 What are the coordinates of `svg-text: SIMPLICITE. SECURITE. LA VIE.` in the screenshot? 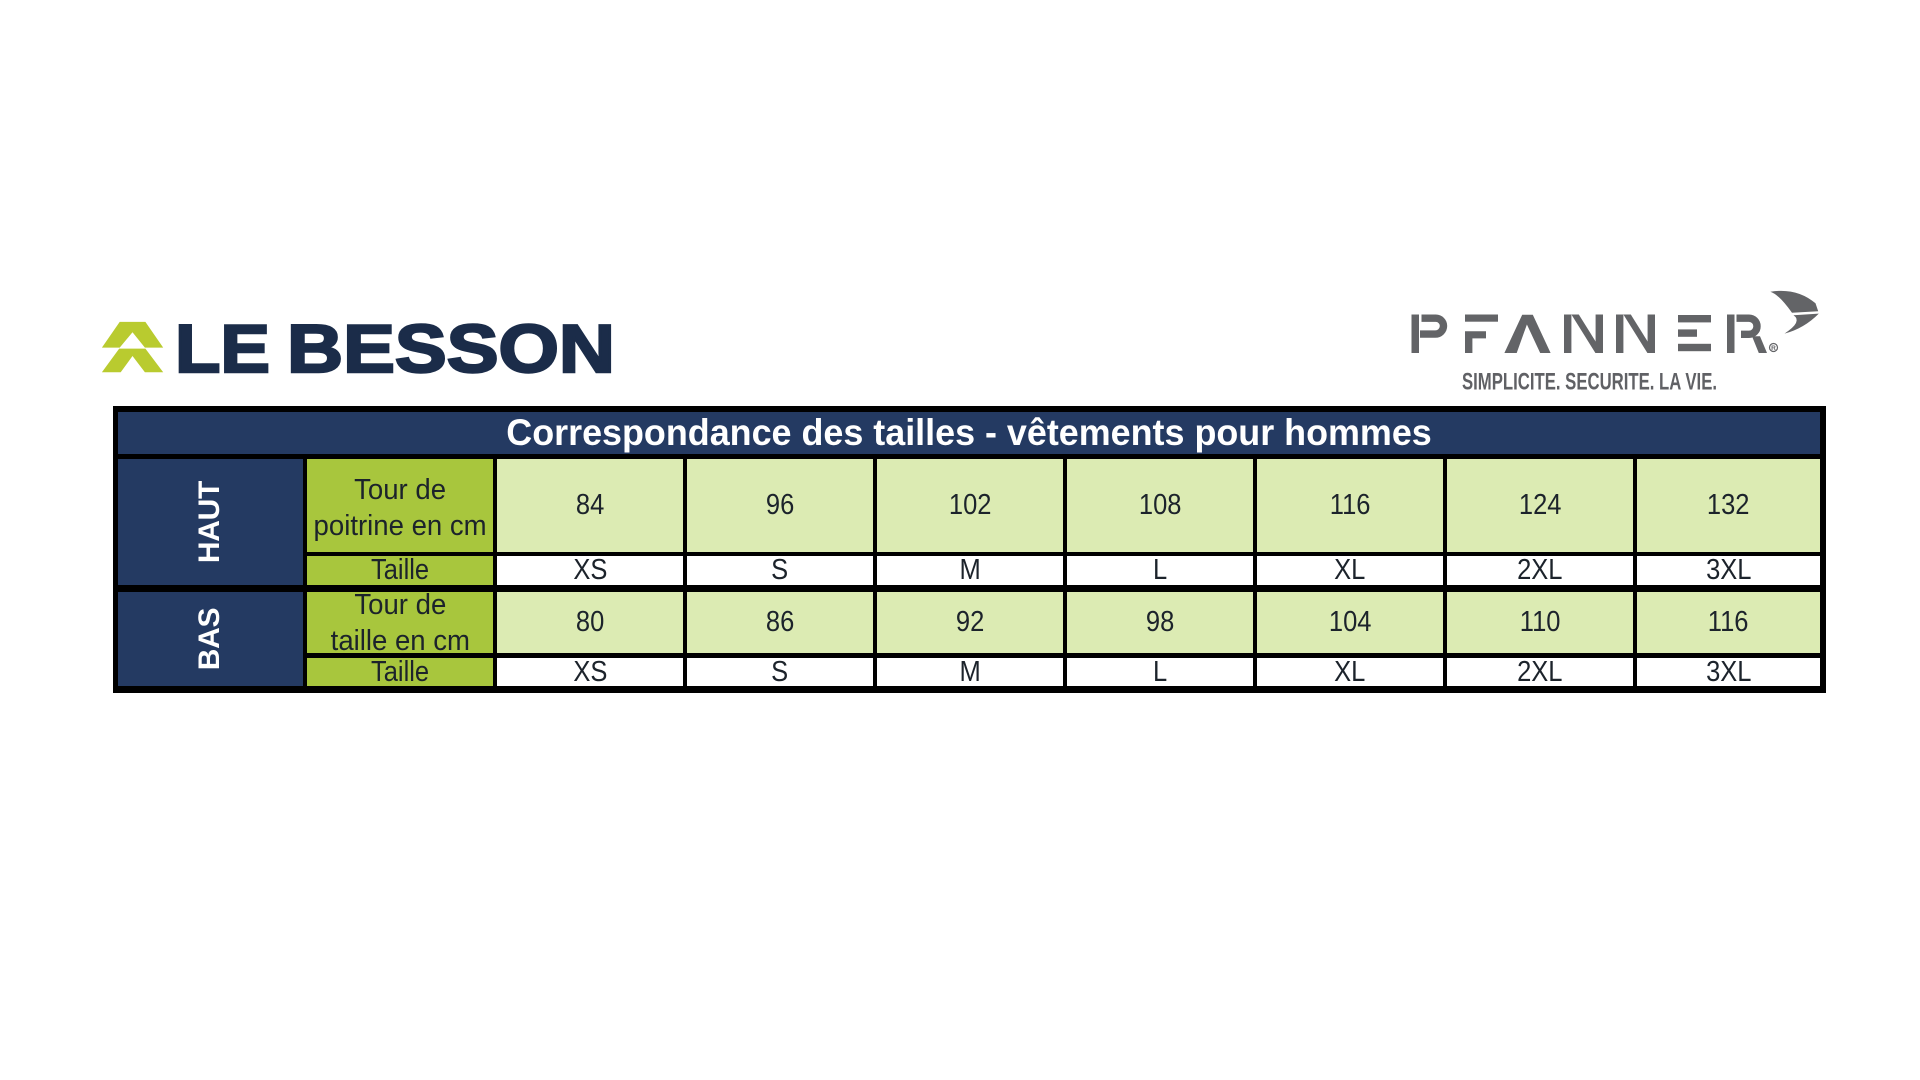 It's located at (1589, 382).